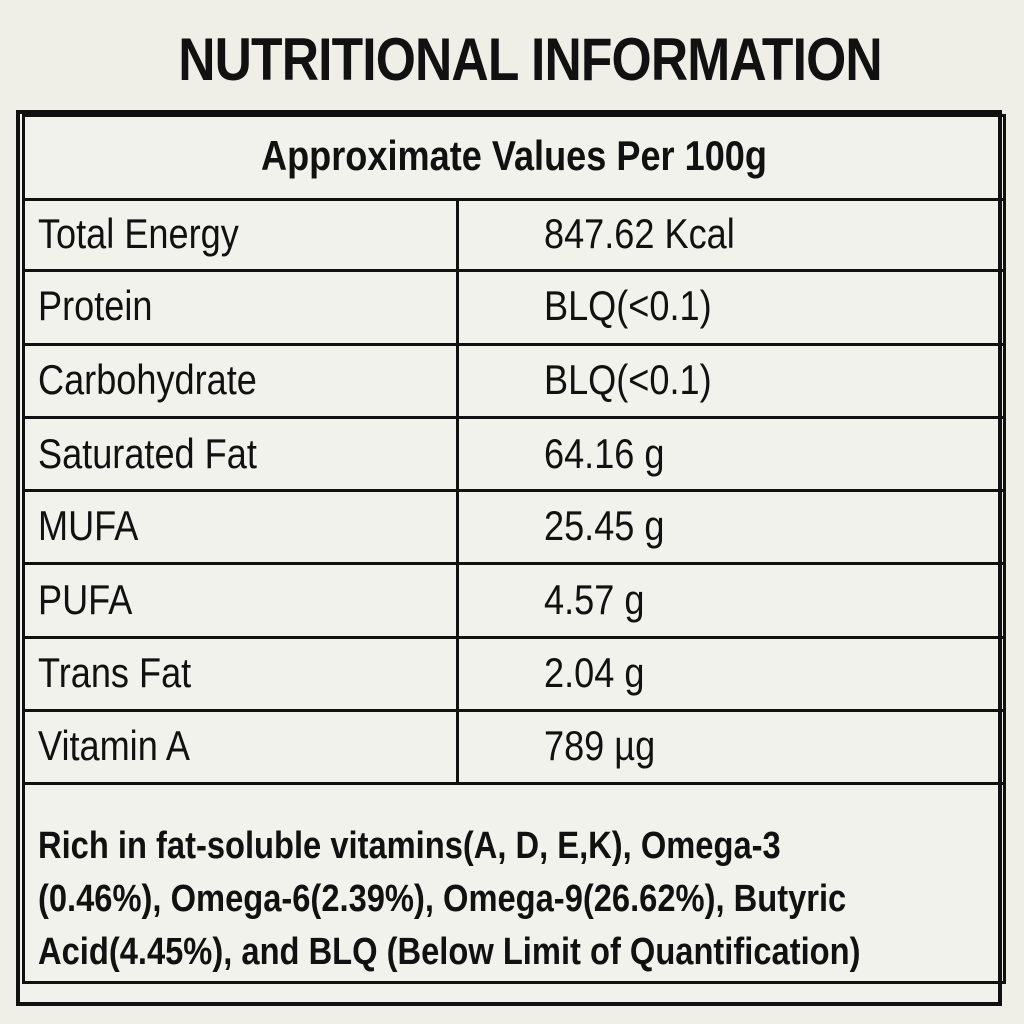 Image resolution: width=1024 pixels, height=1024 pixels. Describe the element at coordinates (594, 672) in the screenshot. I see `row-value: 2.04 g` at that location.